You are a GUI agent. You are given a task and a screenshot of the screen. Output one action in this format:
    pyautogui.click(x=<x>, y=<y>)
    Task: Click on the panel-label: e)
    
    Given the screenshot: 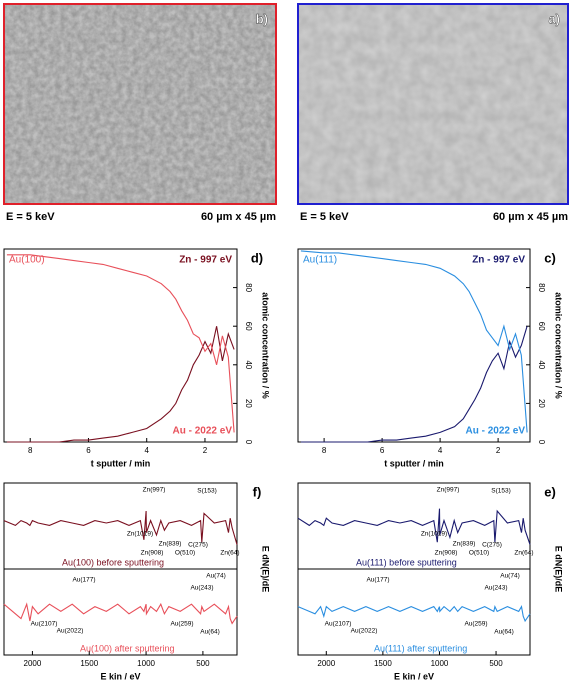 What is the action you would take?
    pyautogui.click(x=550, y=491)
    